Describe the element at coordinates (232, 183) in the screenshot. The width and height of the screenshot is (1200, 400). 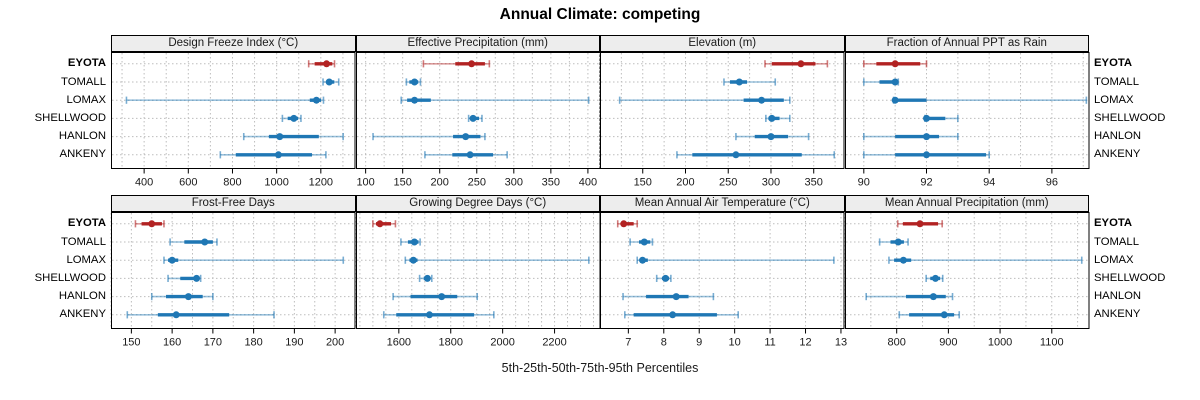
I see `tick-label: 800` at that location.